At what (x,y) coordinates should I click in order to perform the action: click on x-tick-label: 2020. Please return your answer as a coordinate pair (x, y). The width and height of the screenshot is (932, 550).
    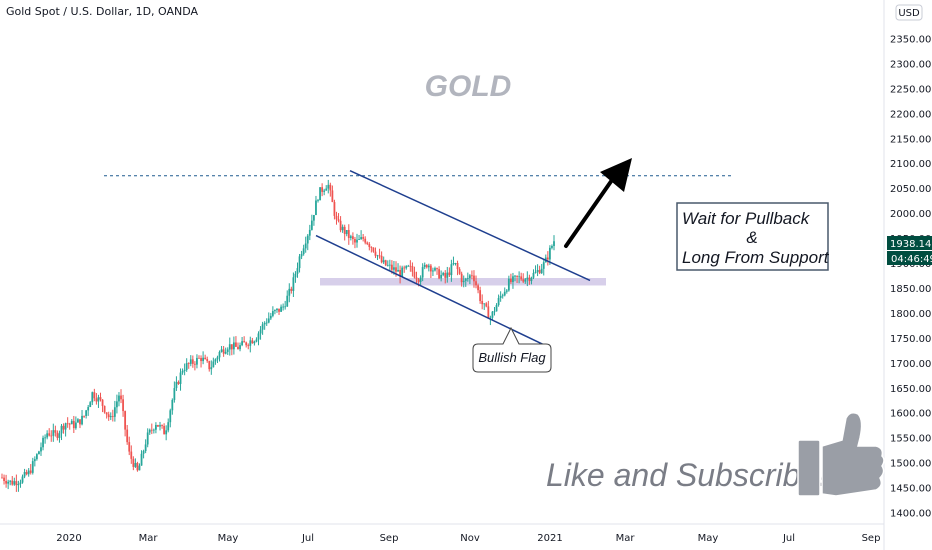
    Looking at the image, I should click on (68, 538).